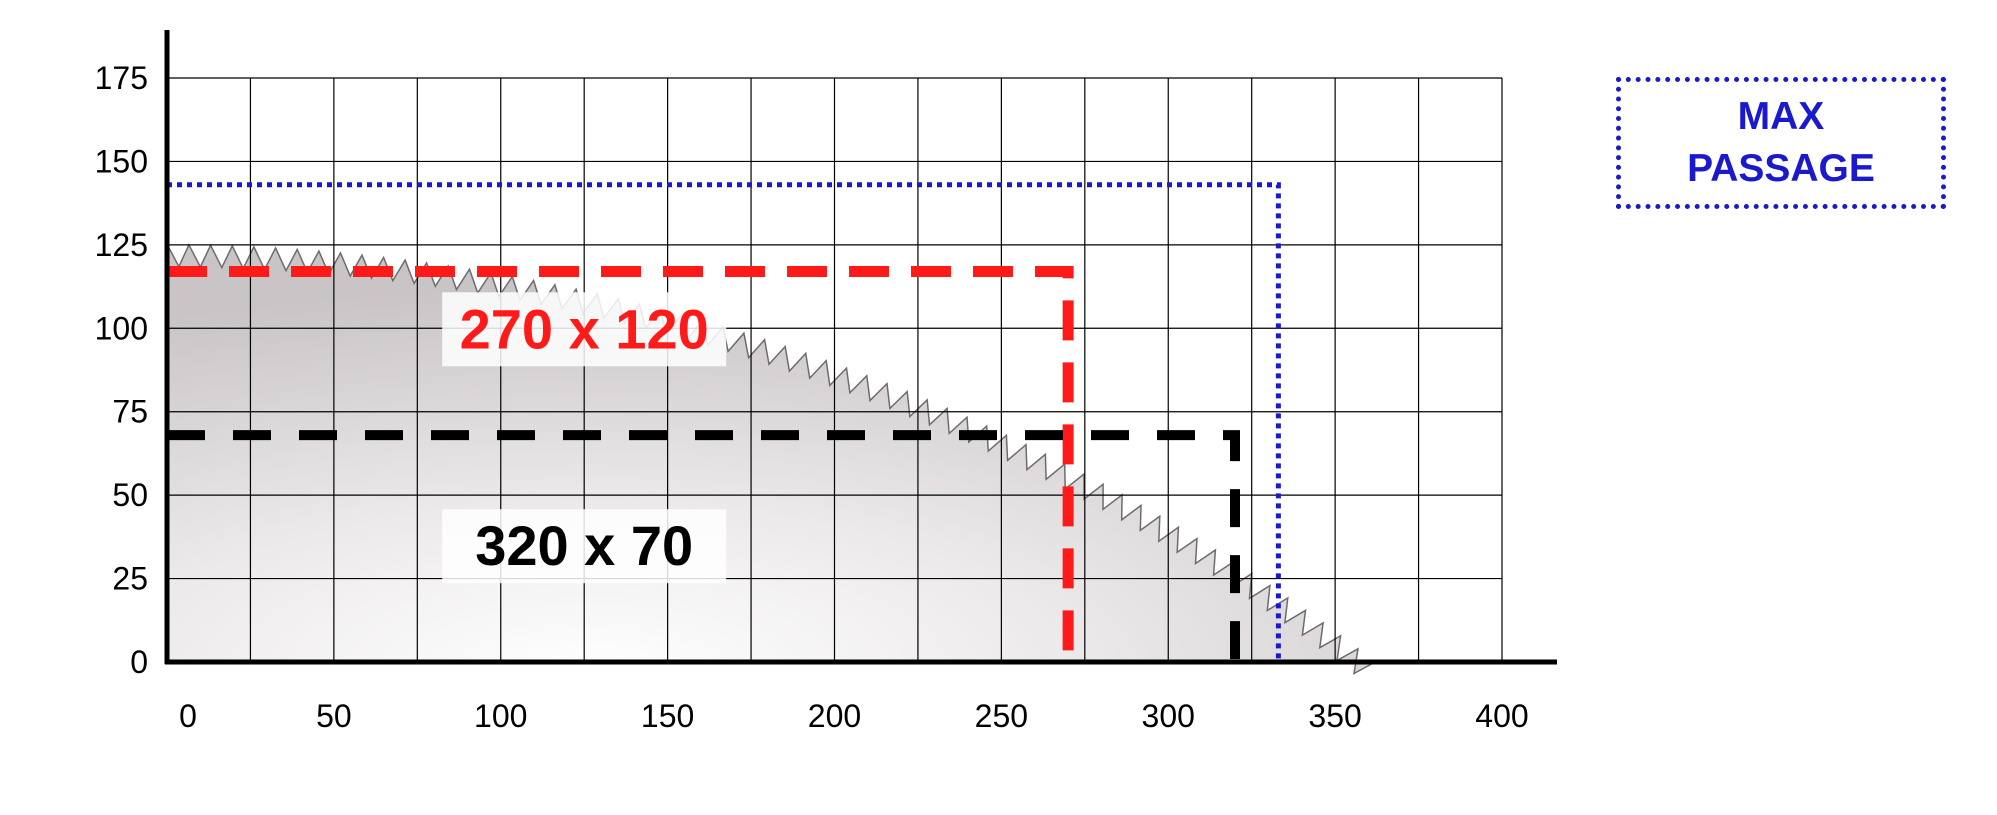 This screenshot has height=815, width=1997. I want to click on y-tick-label: 0, so click(139, 662).